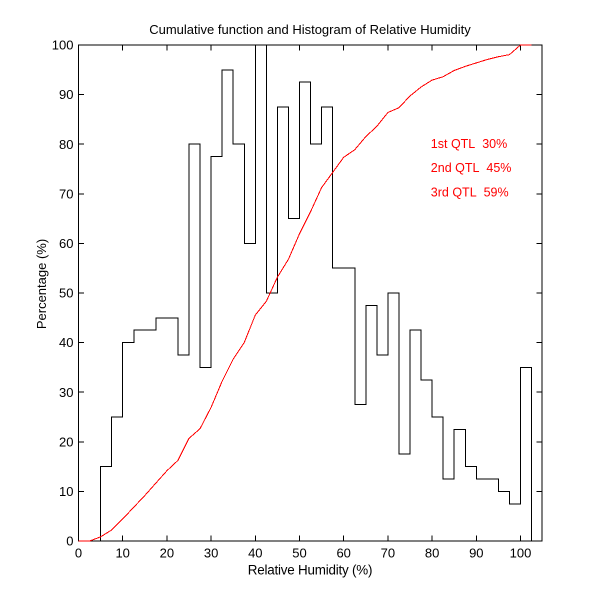 This screenshot has width=600, height=610. What do you see at coordinates (470, 193) in the screenshot?
I see `svg-text: 3rd QTL 59%` at bounding box center [470, 193].